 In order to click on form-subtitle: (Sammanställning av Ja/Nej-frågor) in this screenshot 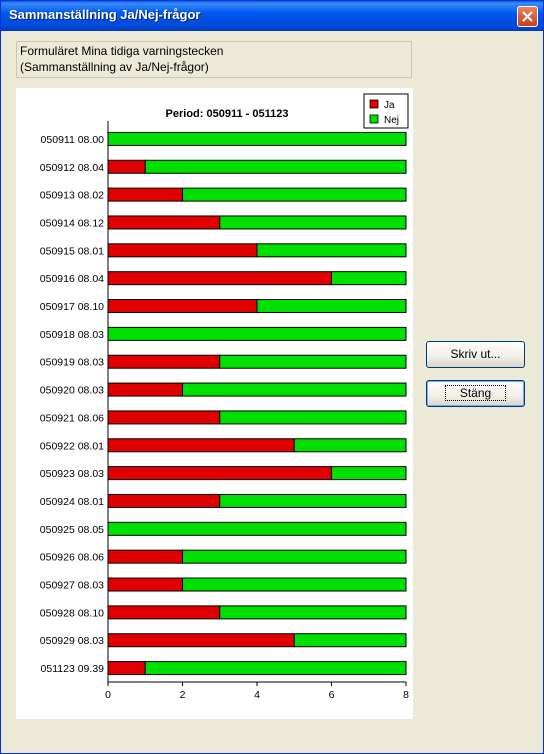, I will do `click(114, 67)`.